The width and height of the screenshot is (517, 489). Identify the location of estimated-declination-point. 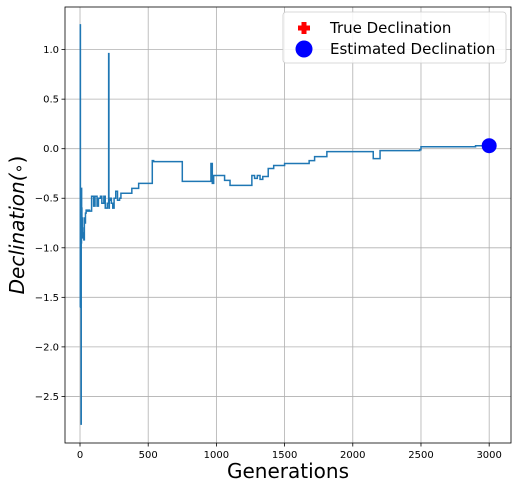
(489, 146).